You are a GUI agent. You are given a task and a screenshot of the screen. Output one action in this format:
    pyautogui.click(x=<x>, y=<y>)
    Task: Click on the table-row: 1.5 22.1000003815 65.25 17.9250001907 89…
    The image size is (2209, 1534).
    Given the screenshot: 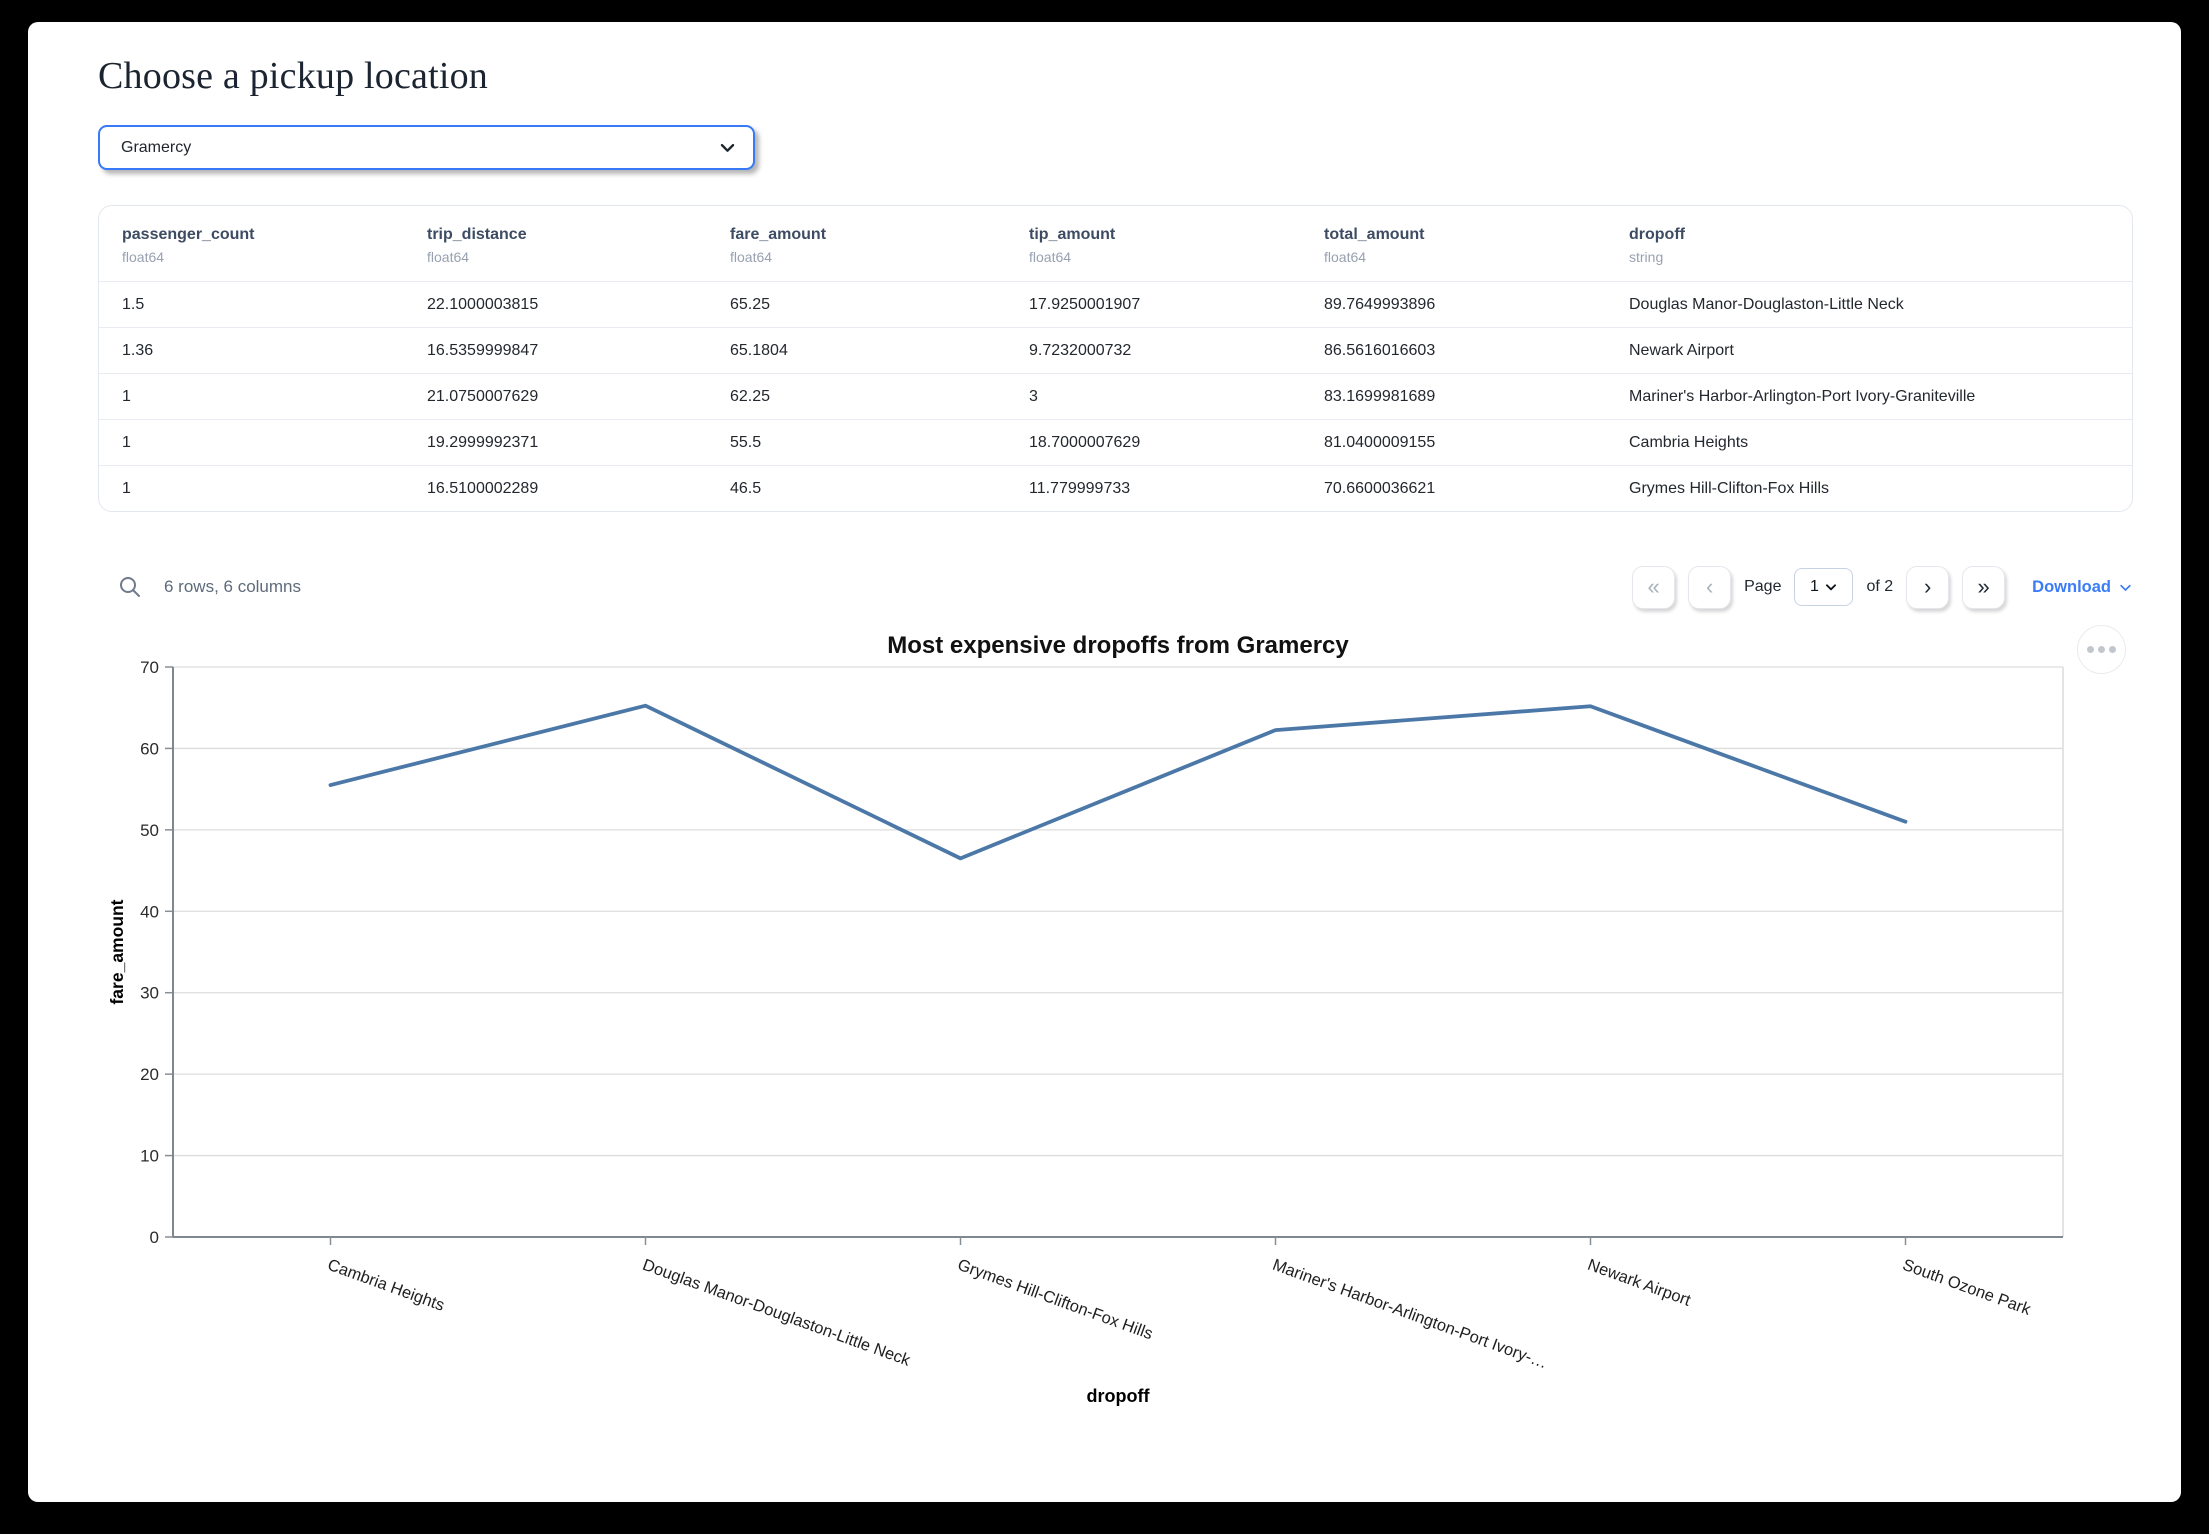 What is the action you would take?
    pyautogui.click(x=1115, y=304)
    